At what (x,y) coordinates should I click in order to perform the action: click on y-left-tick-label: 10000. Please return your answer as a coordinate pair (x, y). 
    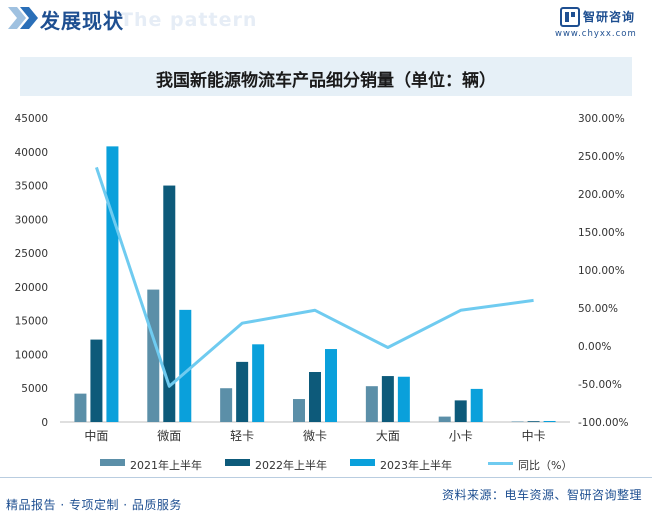
    Looking at the image, I should click on (31, 355).